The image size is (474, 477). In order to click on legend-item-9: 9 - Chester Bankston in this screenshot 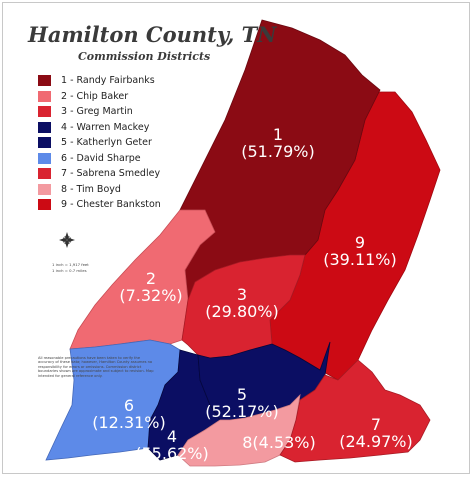, I will do `click(99, 205)`.